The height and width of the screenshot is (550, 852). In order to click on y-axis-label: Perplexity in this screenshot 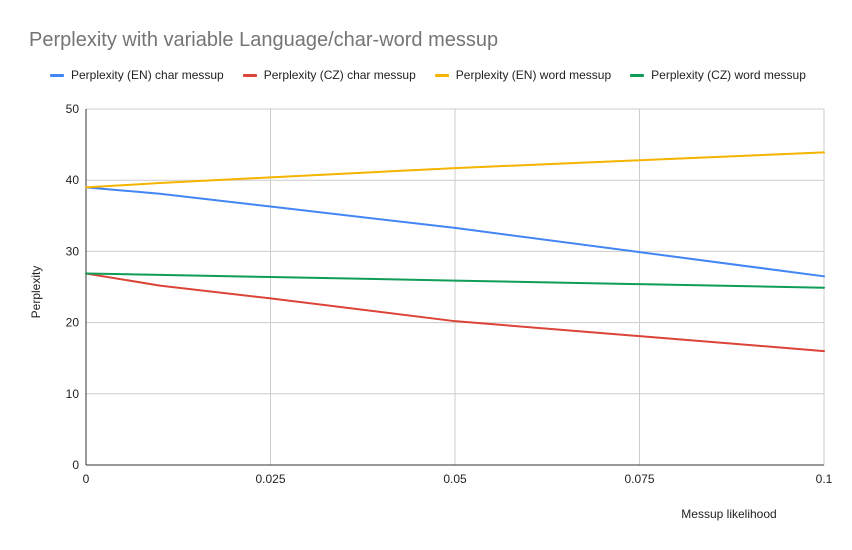, I will do `click(36, 292)`.